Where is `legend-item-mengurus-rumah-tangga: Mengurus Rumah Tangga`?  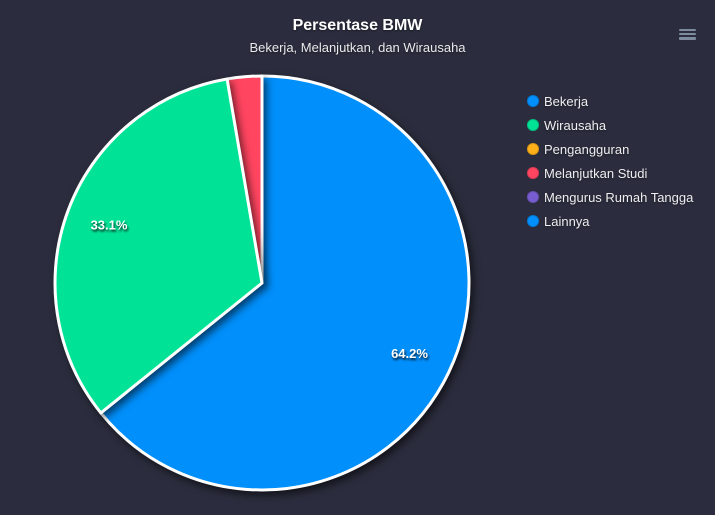
legend-item-mengurus-rumah-tangga: Mengurus Rumah Tangga is located at coordinates (610, 197).